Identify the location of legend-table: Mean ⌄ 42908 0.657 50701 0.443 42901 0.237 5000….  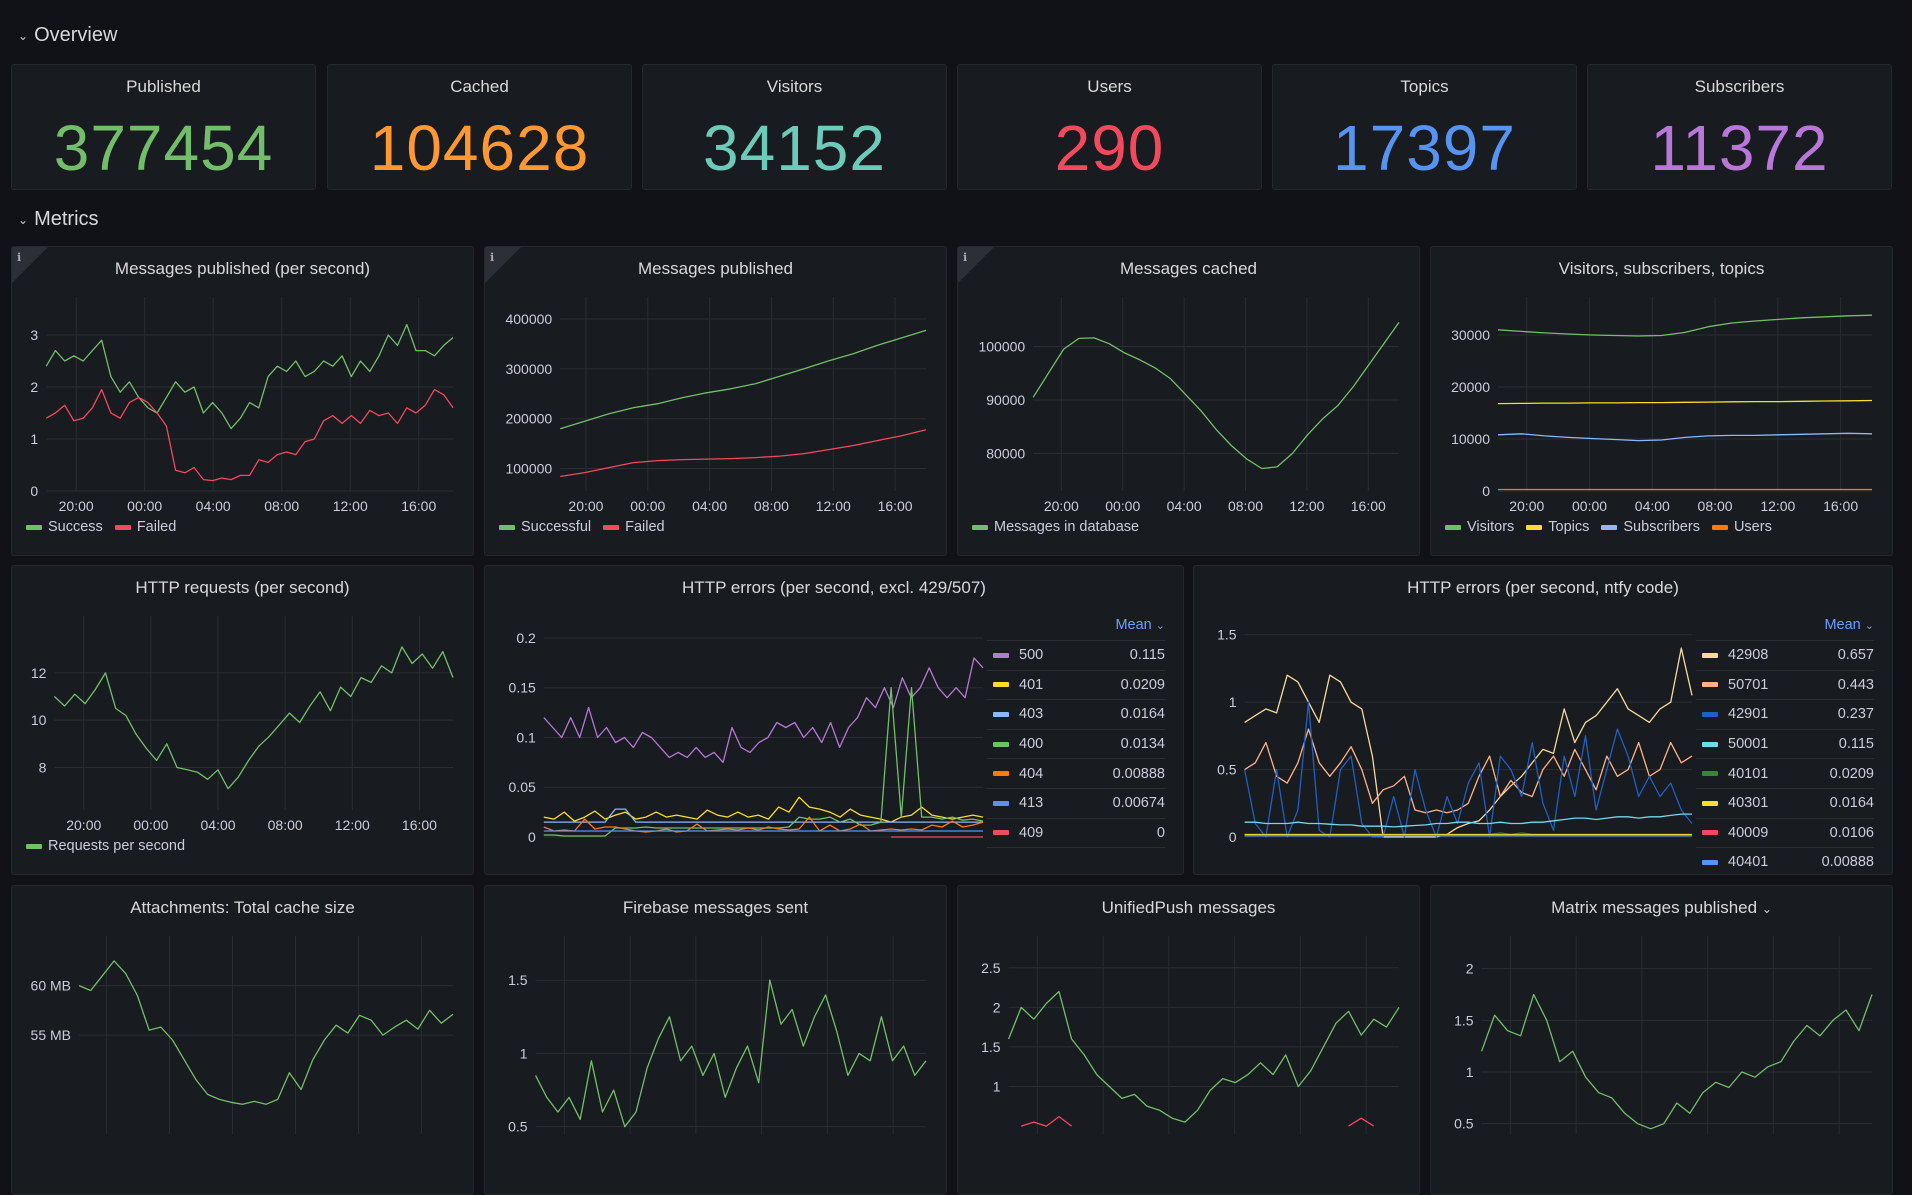
(1785, 742).